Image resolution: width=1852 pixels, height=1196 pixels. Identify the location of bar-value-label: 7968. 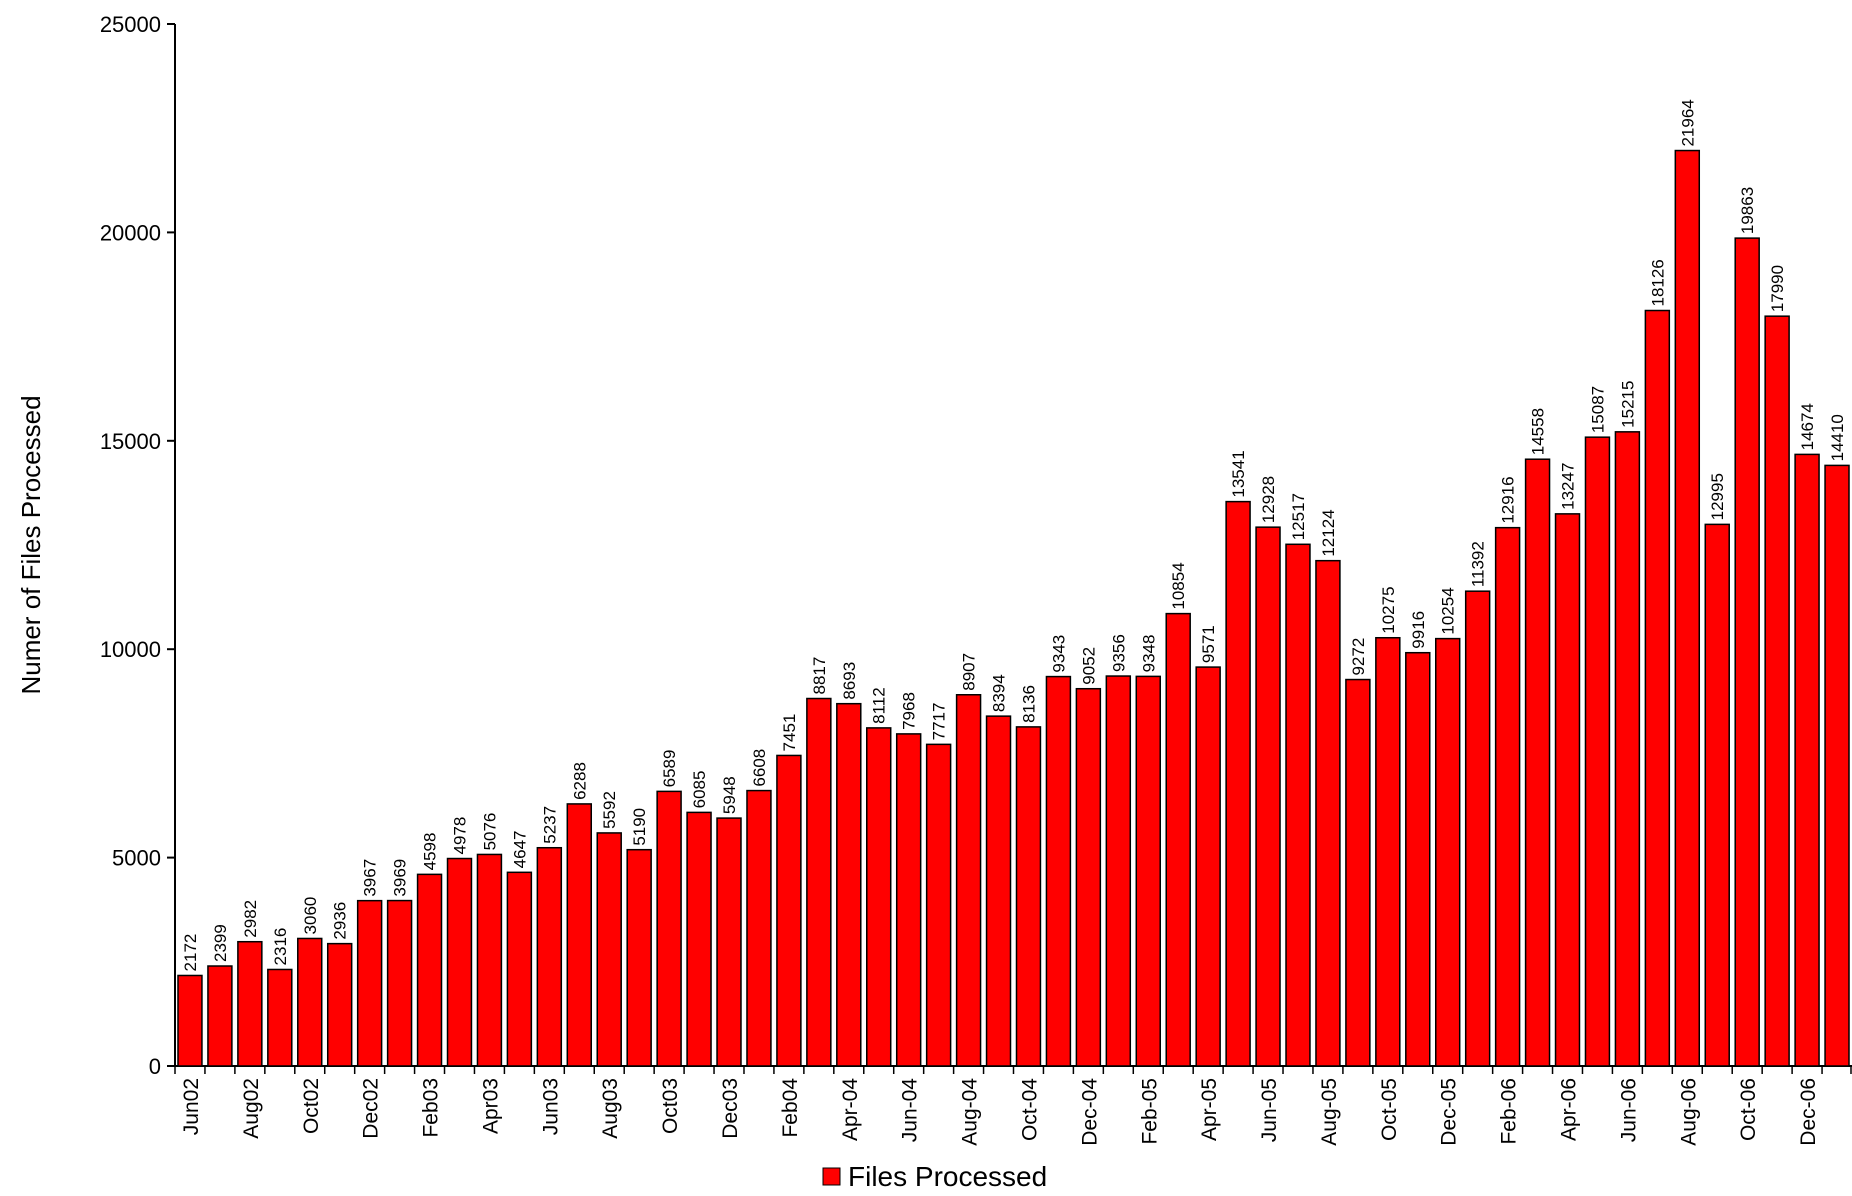
(909, 711).